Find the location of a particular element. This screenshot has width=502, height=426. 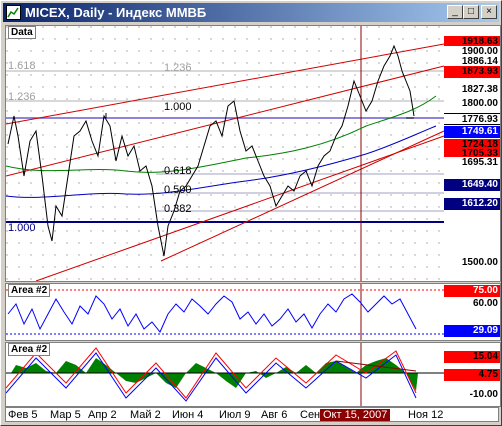

price-tag: 1900.00 is located at coordinates (472, 52).